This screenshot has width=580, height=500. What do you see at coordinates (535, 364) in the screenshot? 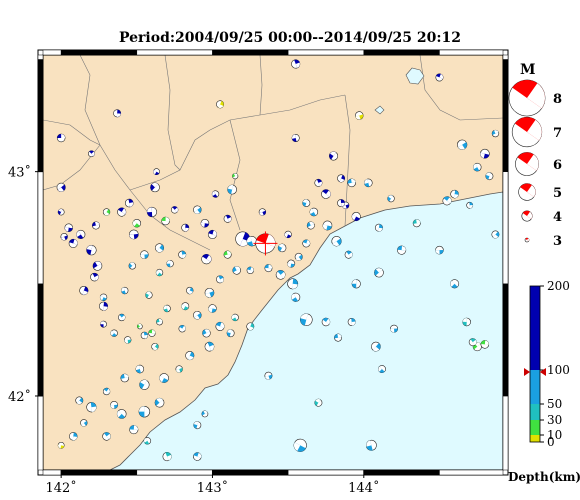
I see `depth-colorbar-frame` at bounding box center [535, 364].